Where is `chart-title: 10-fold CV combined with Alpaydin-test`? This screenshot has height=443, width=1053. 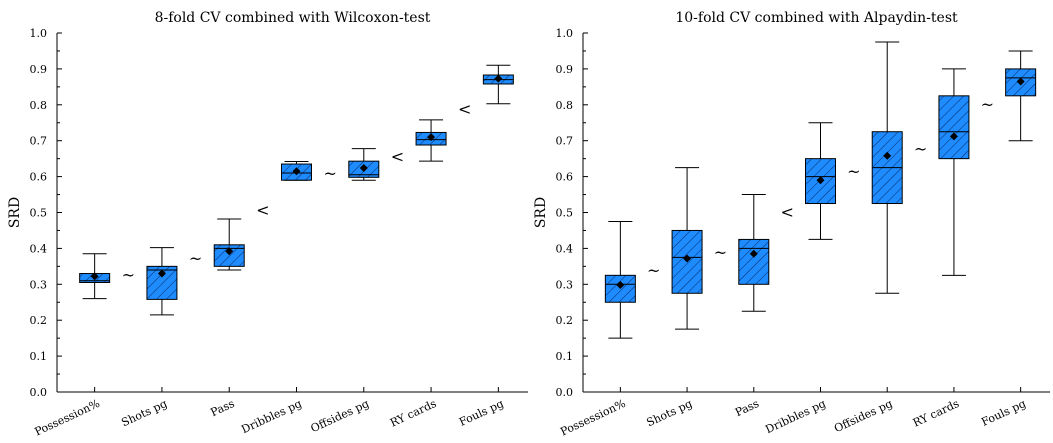 chart-title: 10-fold CV combined with Alpaydin-test is located at coordinates (816, 18).